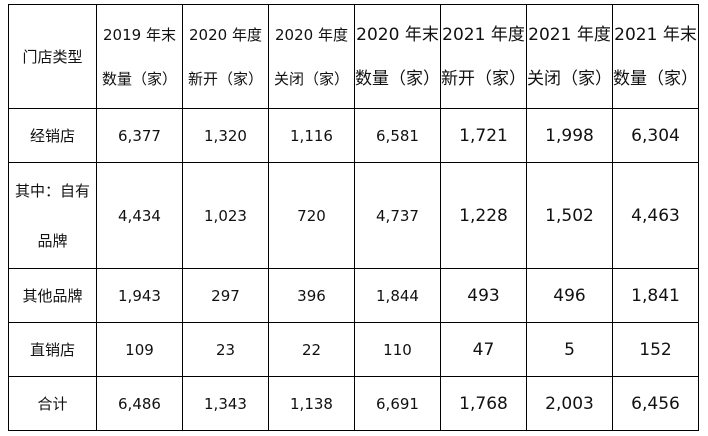  Describe the element at coordinates (311, 295) in the screenshot. I see `cell: 396` at that location.